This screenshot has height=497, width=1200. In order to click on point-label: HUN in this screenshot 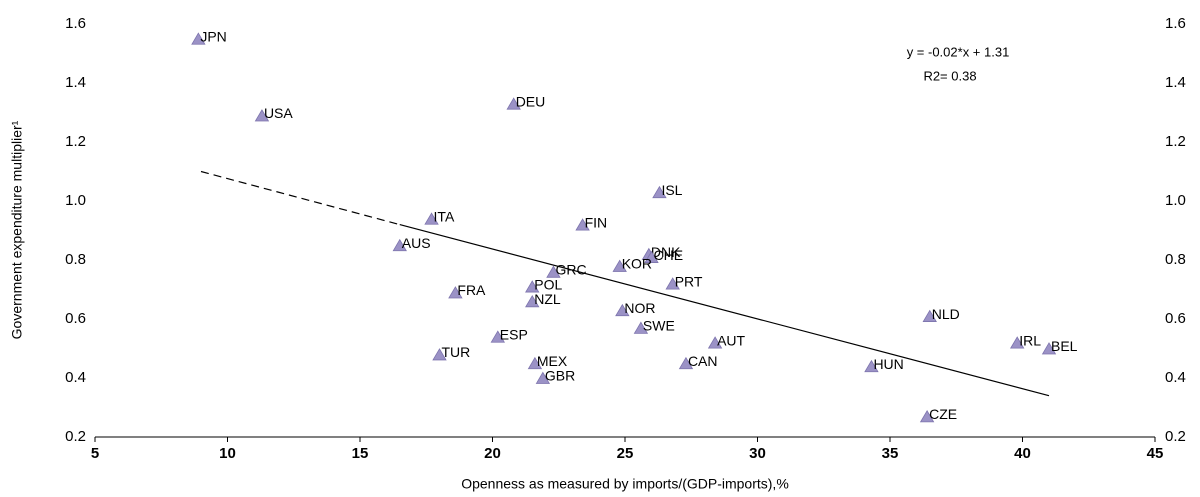, I will do `click(888, 364)`.